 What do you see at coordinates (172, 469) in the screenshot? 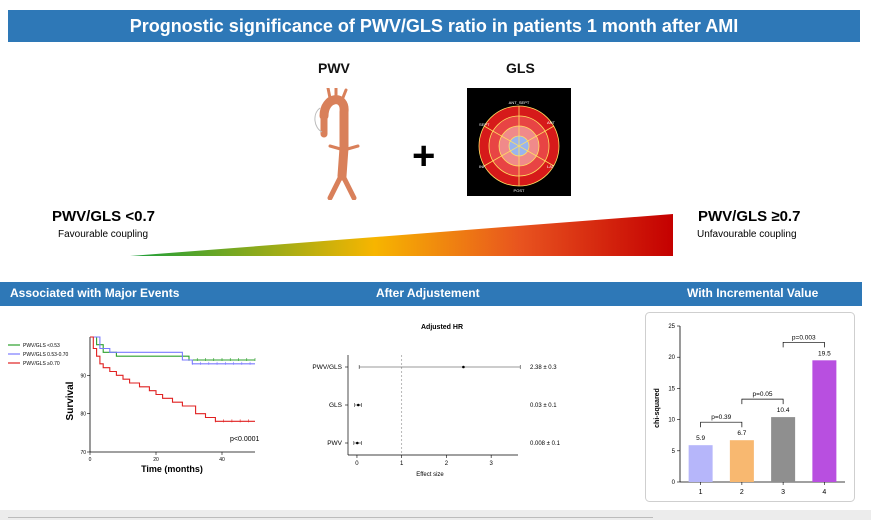
I see `km-xlabel: Time (months)` at bounding box center [172, 469].